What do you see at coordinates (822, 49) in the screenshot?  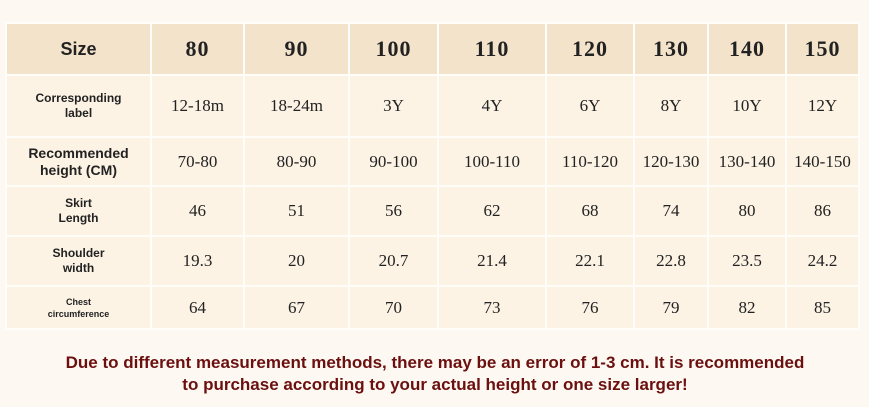 I see `size-header: 150` at bounding box center [822, 49].